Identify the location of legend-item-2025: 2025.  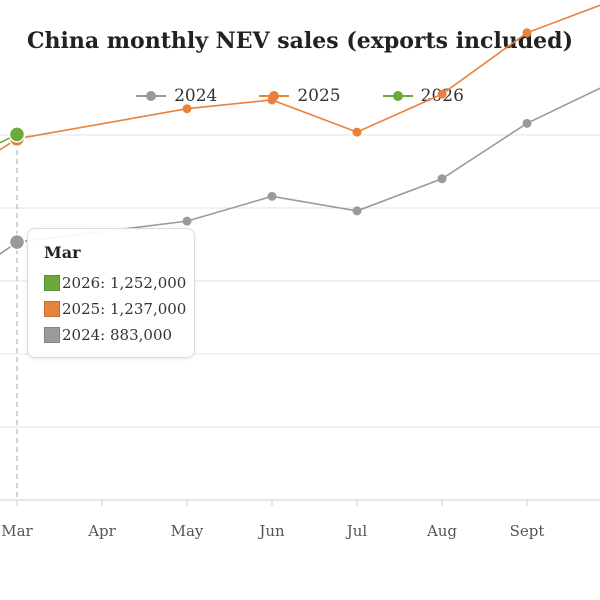
(300, 96).